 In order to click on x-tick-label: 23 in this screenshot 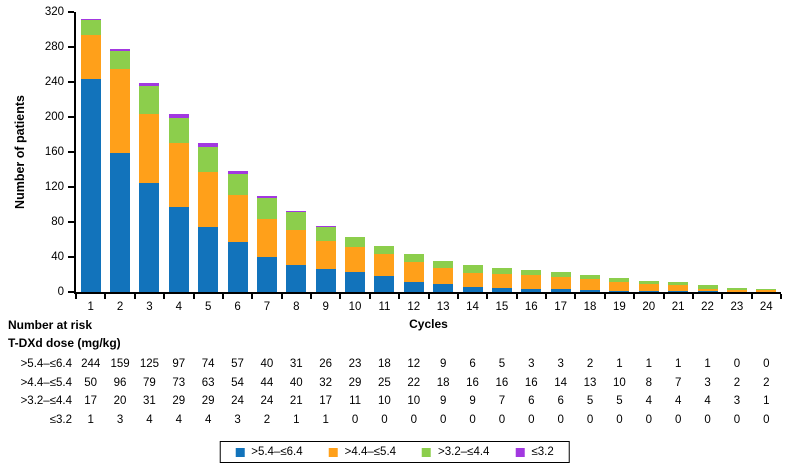, I will do `click(737, 307)`.